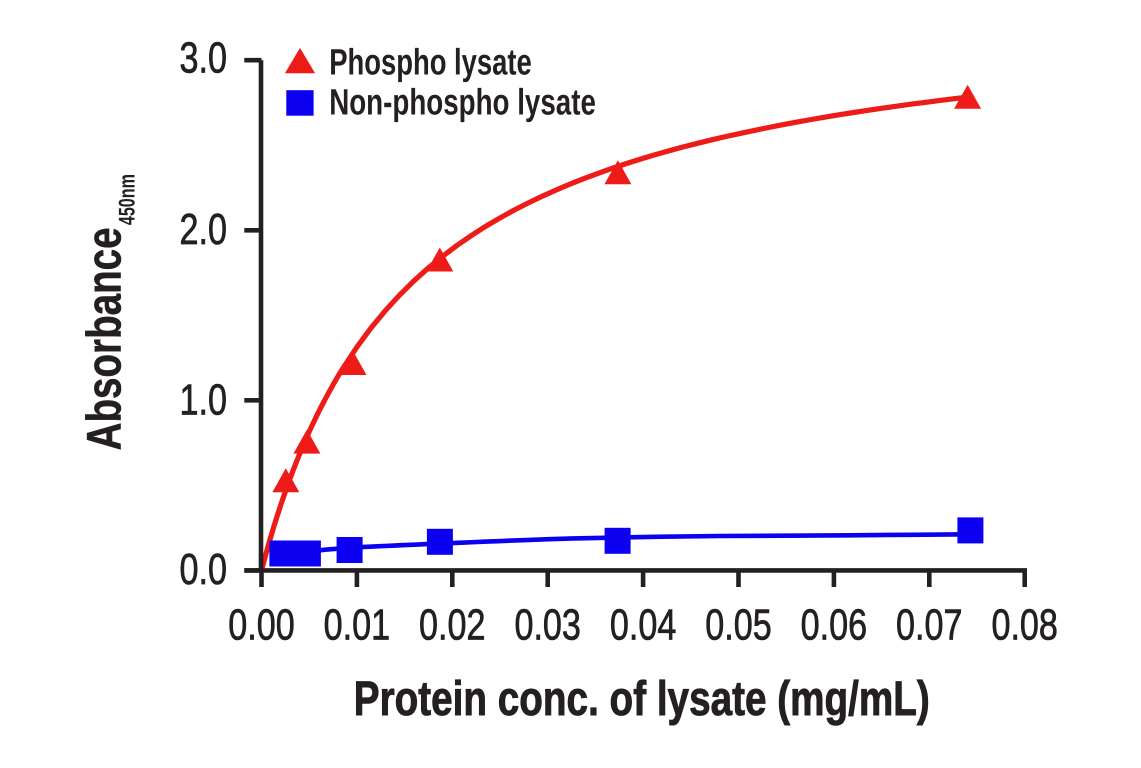 The height and width of the screenshot is (768, 1141). Describe the element at coordinates (452, 625) in the screenshot. I see `svg-text: 0.02` at that location.